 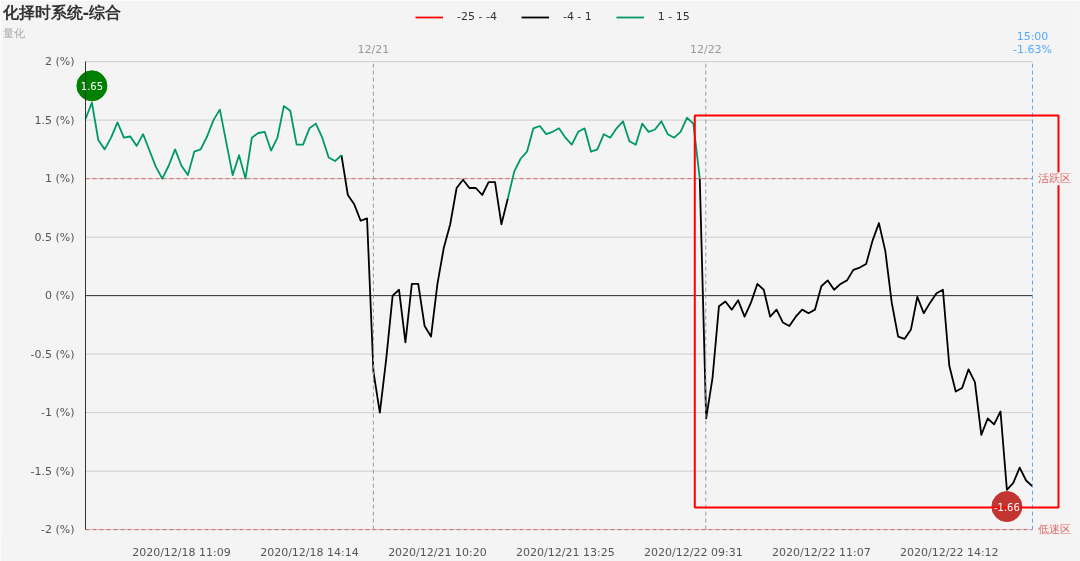 What do you see at coordinates (565, 552) in the screenshot?
I see `x-tick-label: 2020/12/21 13:25` at bounding box center [565, 552].